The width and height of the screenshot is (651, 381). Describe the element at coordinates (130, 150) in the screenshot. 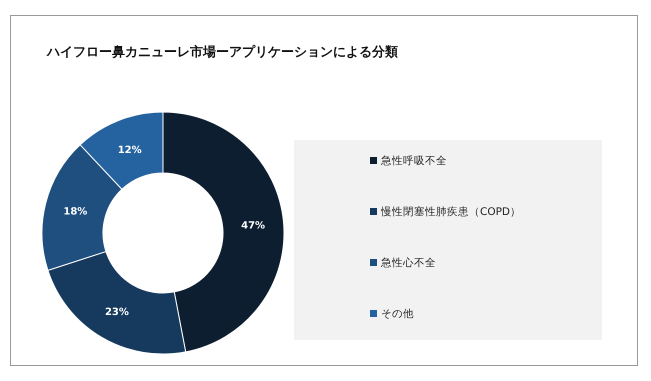

I see `data-label: 12%` at that location.